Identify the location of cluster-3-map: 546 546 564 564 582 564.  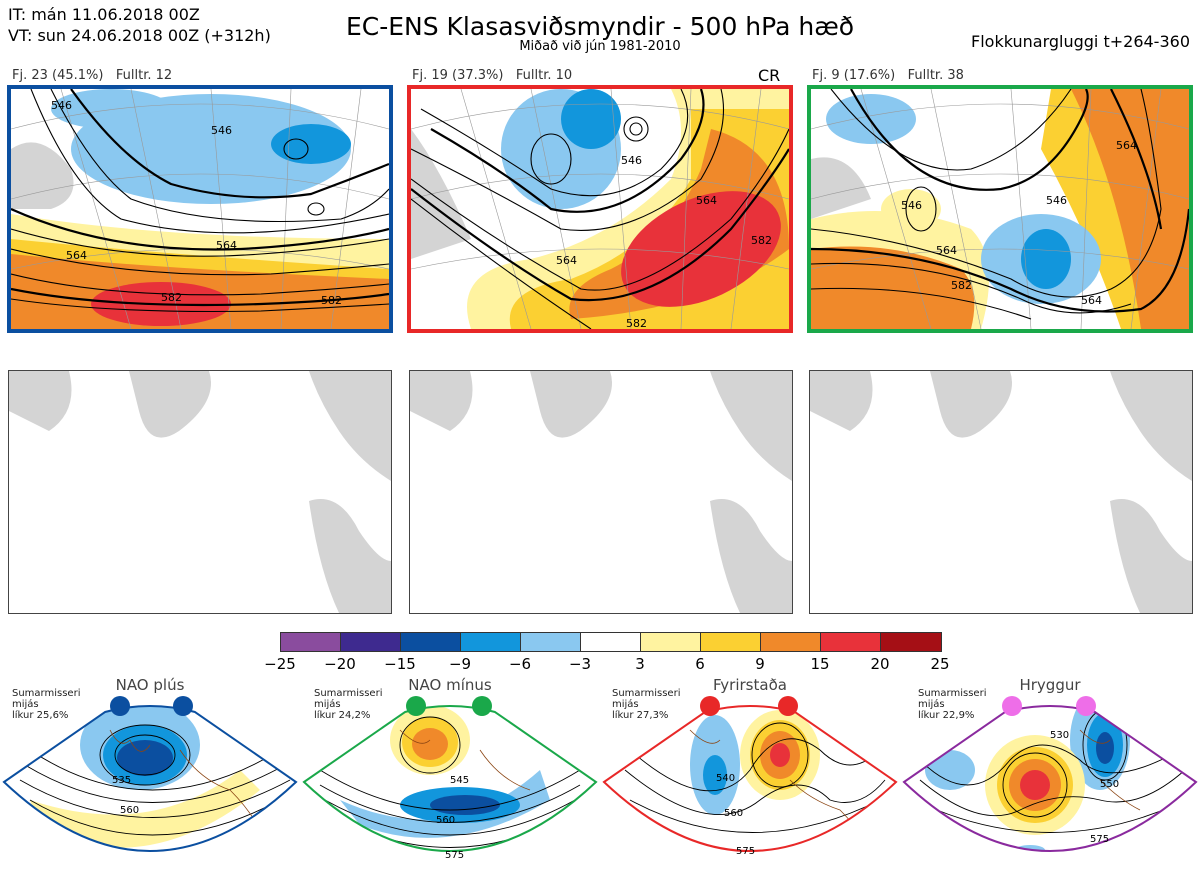
(1000, 209).